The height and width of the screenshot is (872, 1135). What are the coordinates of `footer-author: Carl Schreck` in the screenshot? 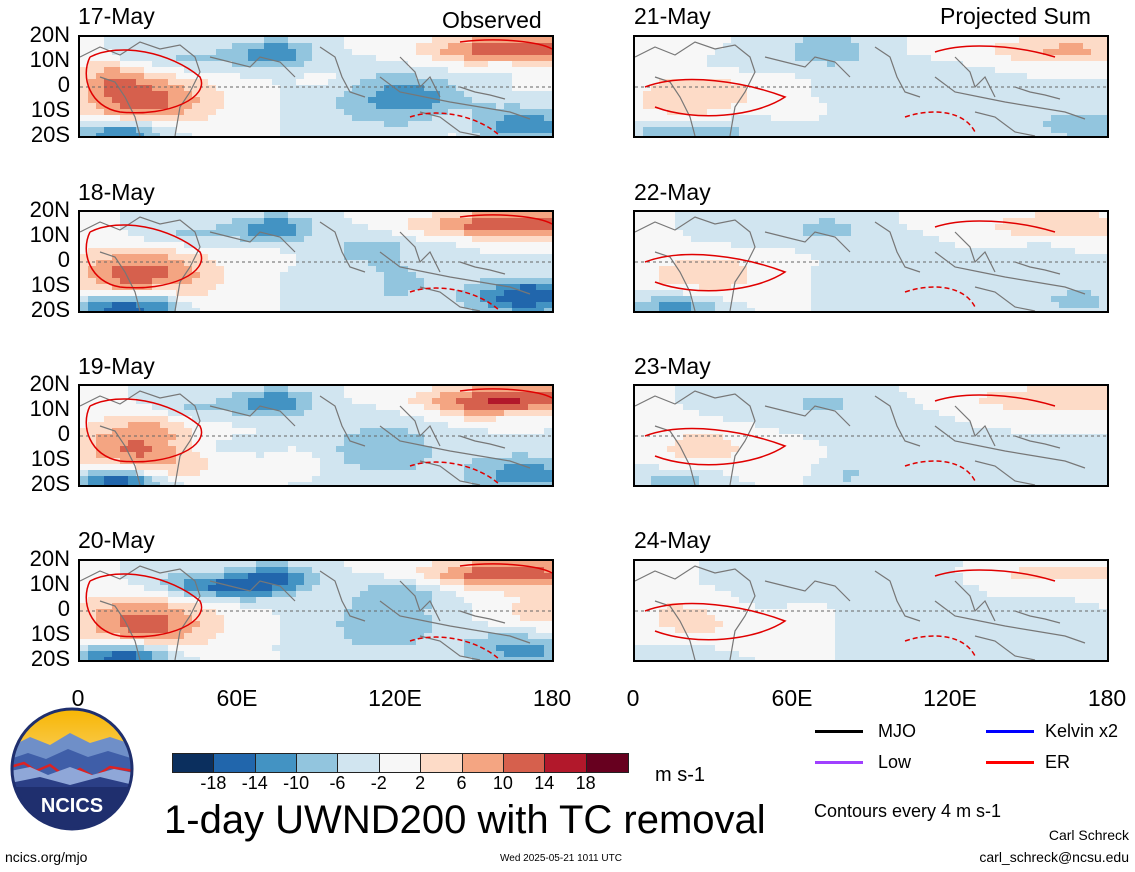 It's located at (1088, 835).